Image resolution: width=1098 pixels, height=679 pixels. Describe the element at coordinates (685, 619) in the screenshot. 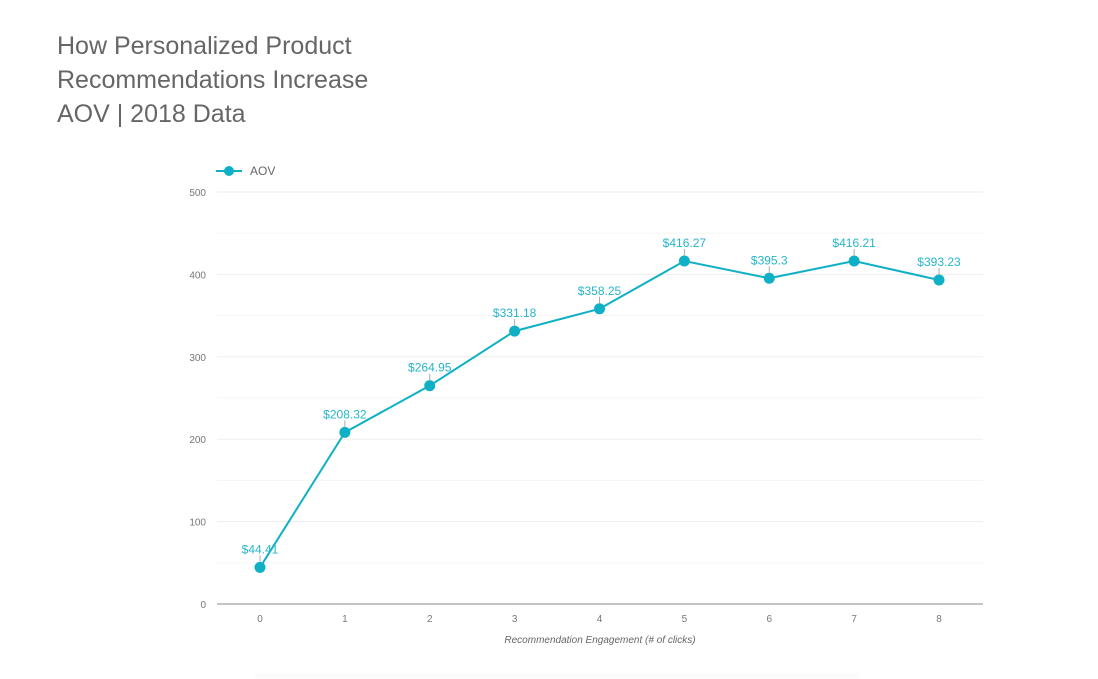

I see `x-tick-label: 5` at that location.